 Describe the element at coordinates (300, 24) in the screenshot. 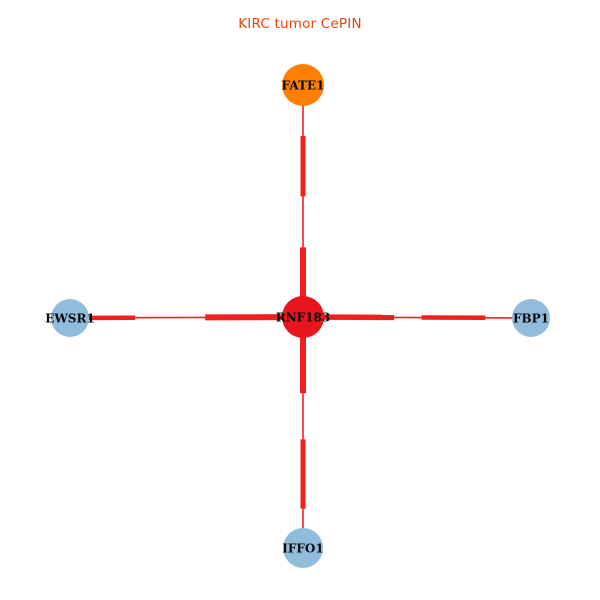

I see `page-title: KIRC tumor CePIN` at that location.